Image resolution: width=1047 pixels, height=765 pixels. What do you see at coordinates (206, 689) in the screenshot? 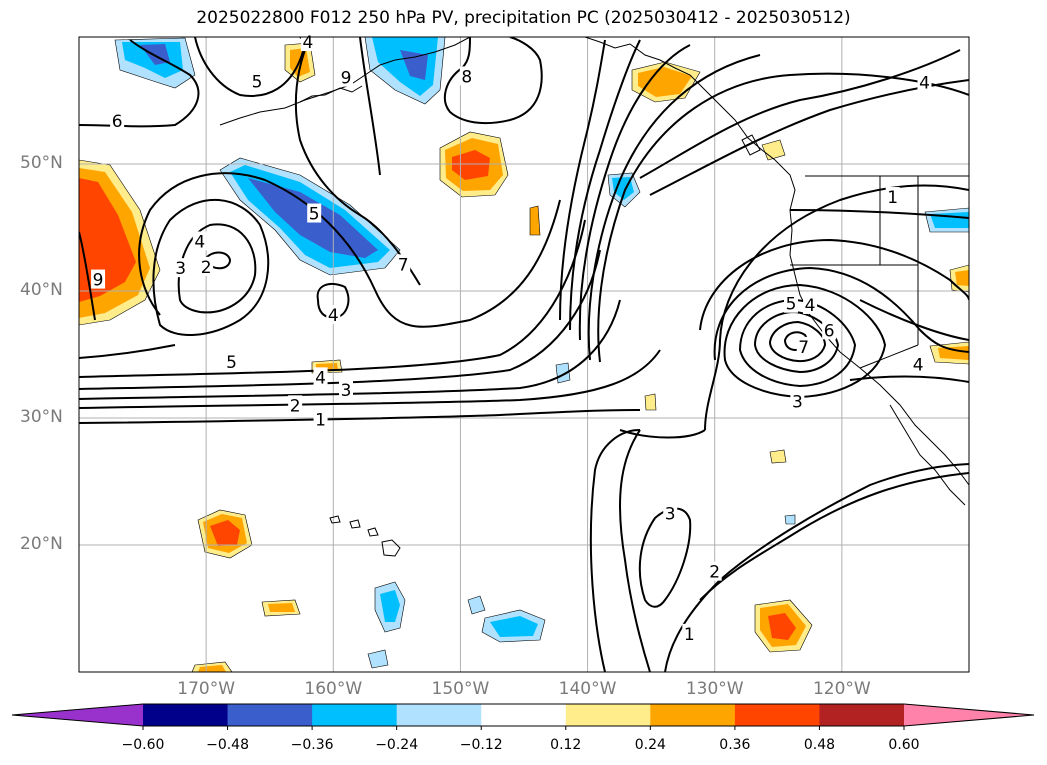
I see `longitude-tick-label: 170°W` at bounding box center [206, 689].